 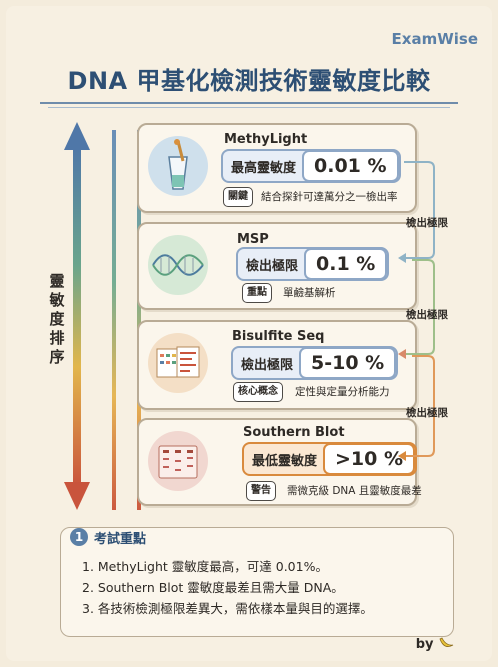 I want to click on tips-item: 2. Southern Blot 靈敏度最差且需大量 DNA。, so click(x=213, y=587).